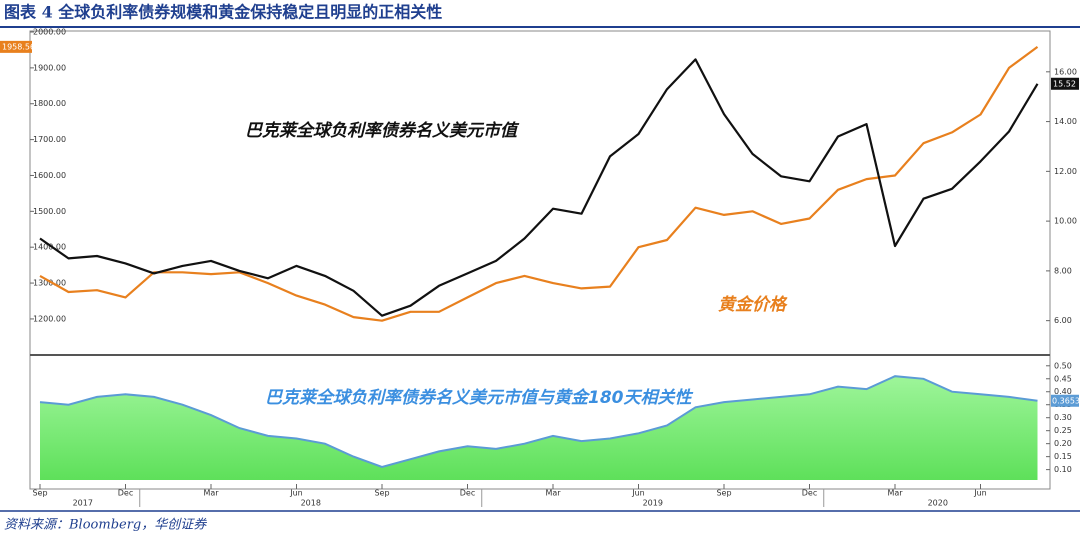 This screenshot has height=537, width=1080. Describe the element at coordinates (1063, 469) in the screenshot. I see `y-tick-label: 0.10` at that location.